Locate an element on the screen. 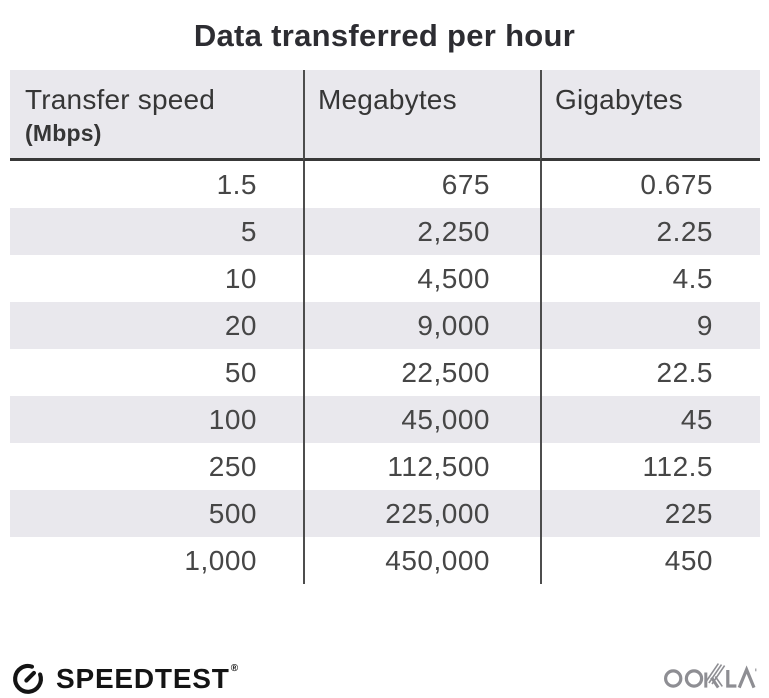  table-cell: 675 is located at coordinates (421, 184).